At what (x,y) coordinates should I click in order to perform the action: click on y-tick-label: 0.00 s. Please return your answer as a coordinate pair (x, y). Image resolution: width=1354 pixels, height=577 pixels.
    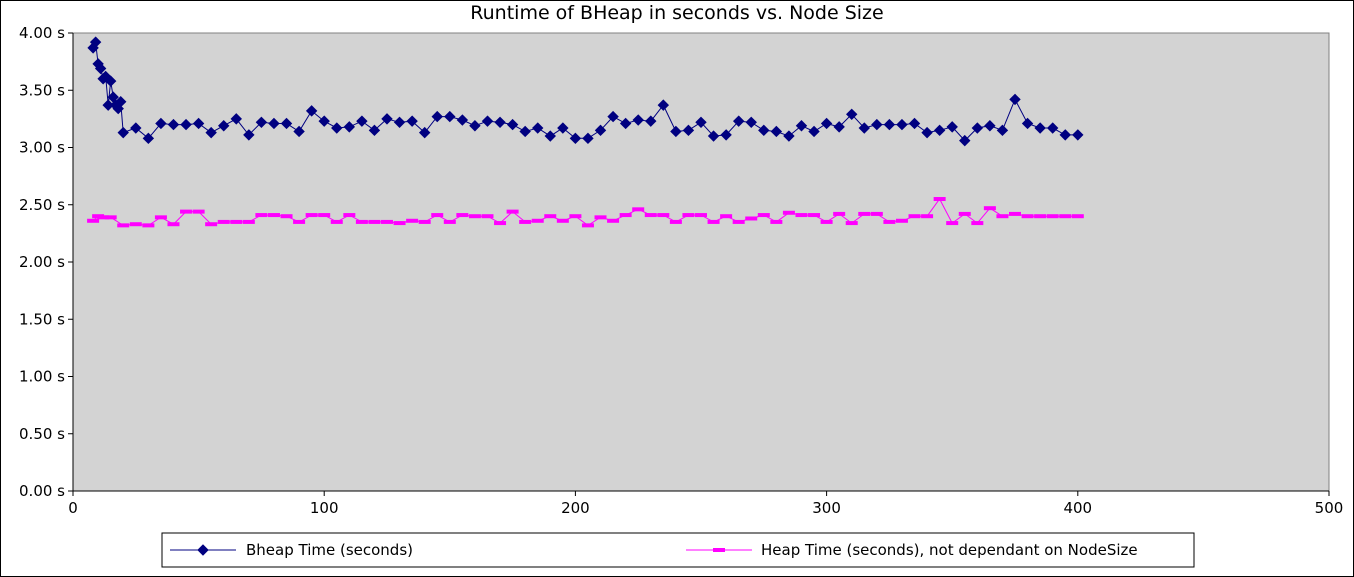
    Looking at the image, I should click on (42, 491).